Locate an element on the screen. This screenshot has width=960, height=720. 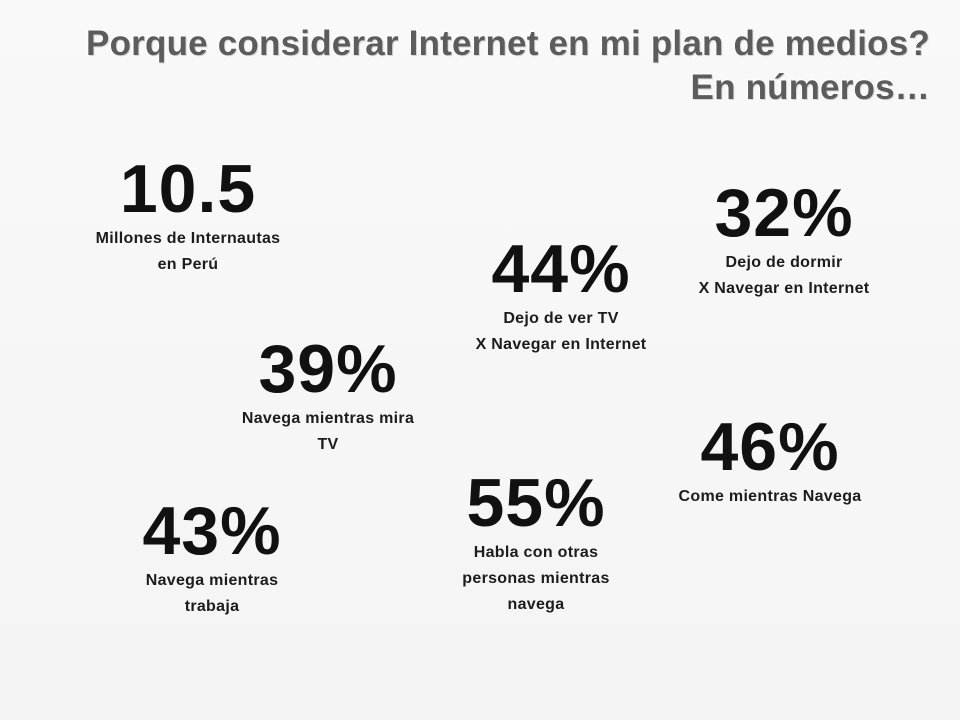
stat-value: 46% is located at coordinates (770, 447).